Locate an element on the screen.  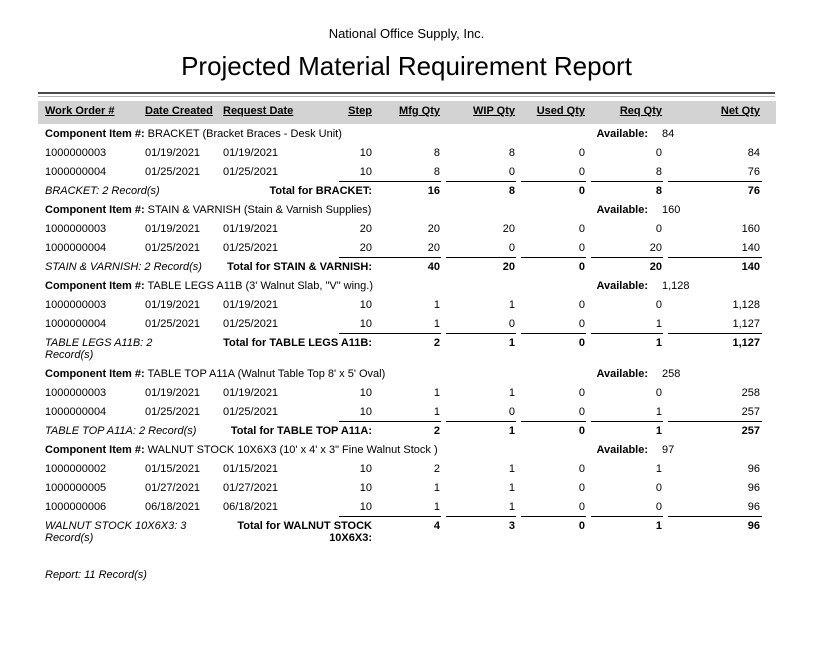
total-value: 1,127 is located at coordinates (746, 343).